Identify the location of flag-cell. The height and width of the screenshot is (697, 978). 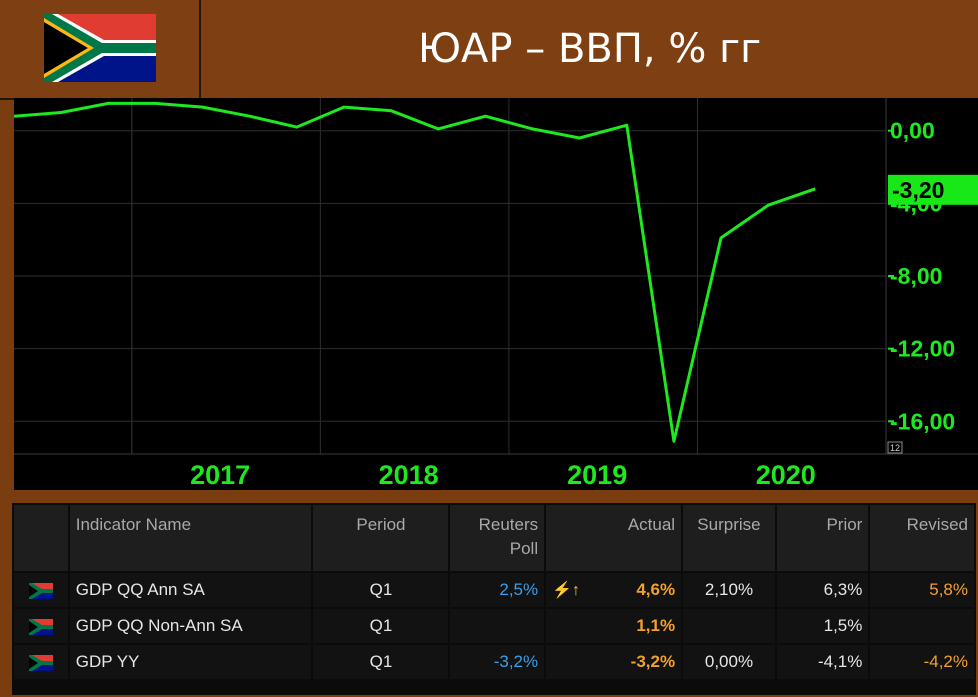
(100, 49).